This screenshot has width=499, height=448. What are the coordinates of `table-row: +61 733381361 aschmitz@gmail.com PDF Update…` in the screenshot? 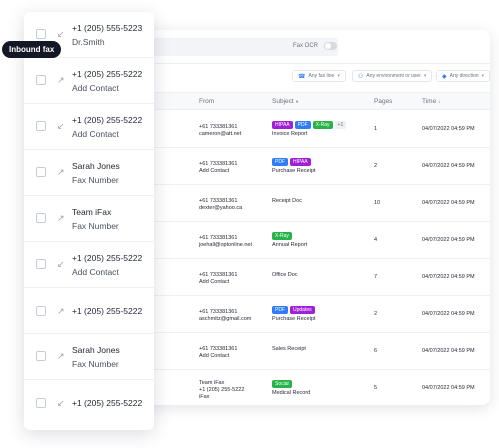 It's located at (305, 314).